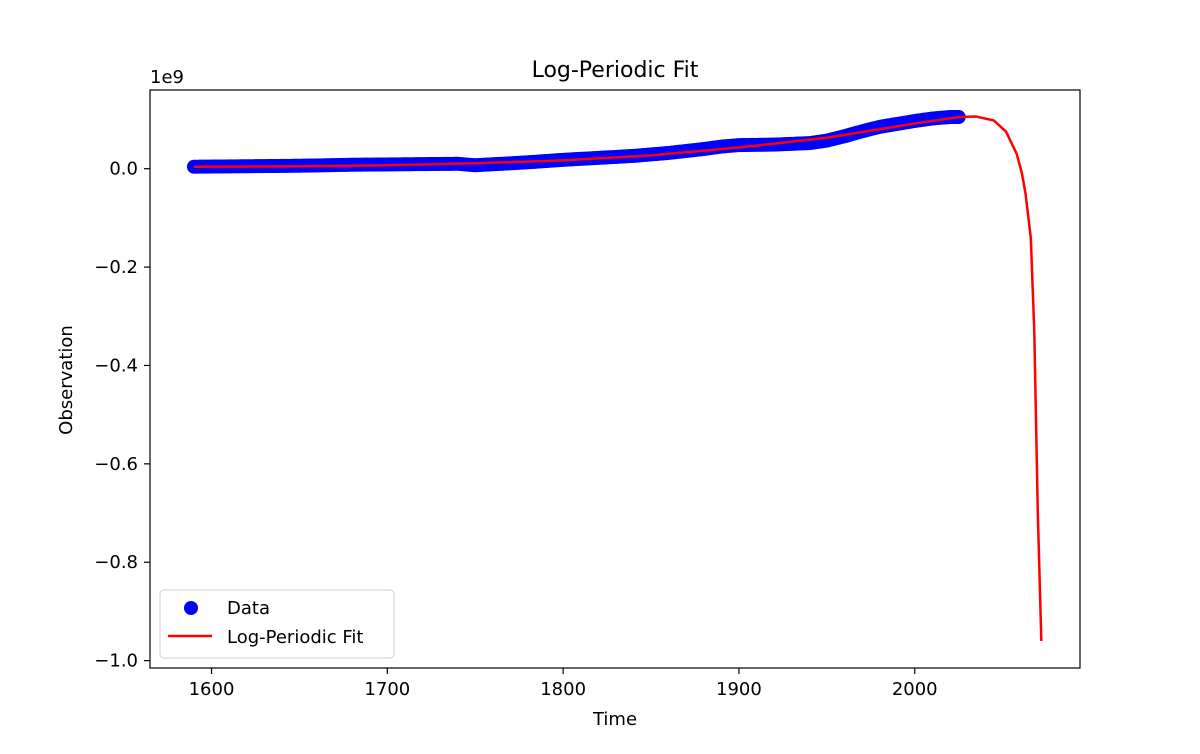 This screenshot has height=754, width=1200. I want to click on legend-data-marker, so click(191, 608).